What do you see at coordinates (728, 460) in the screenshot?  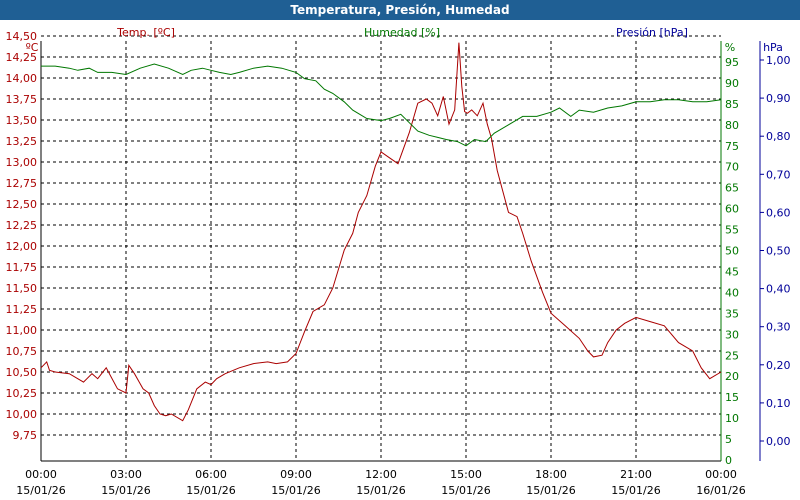 I see `humidity-tick-label: 0` at bounding box center [728, 460].